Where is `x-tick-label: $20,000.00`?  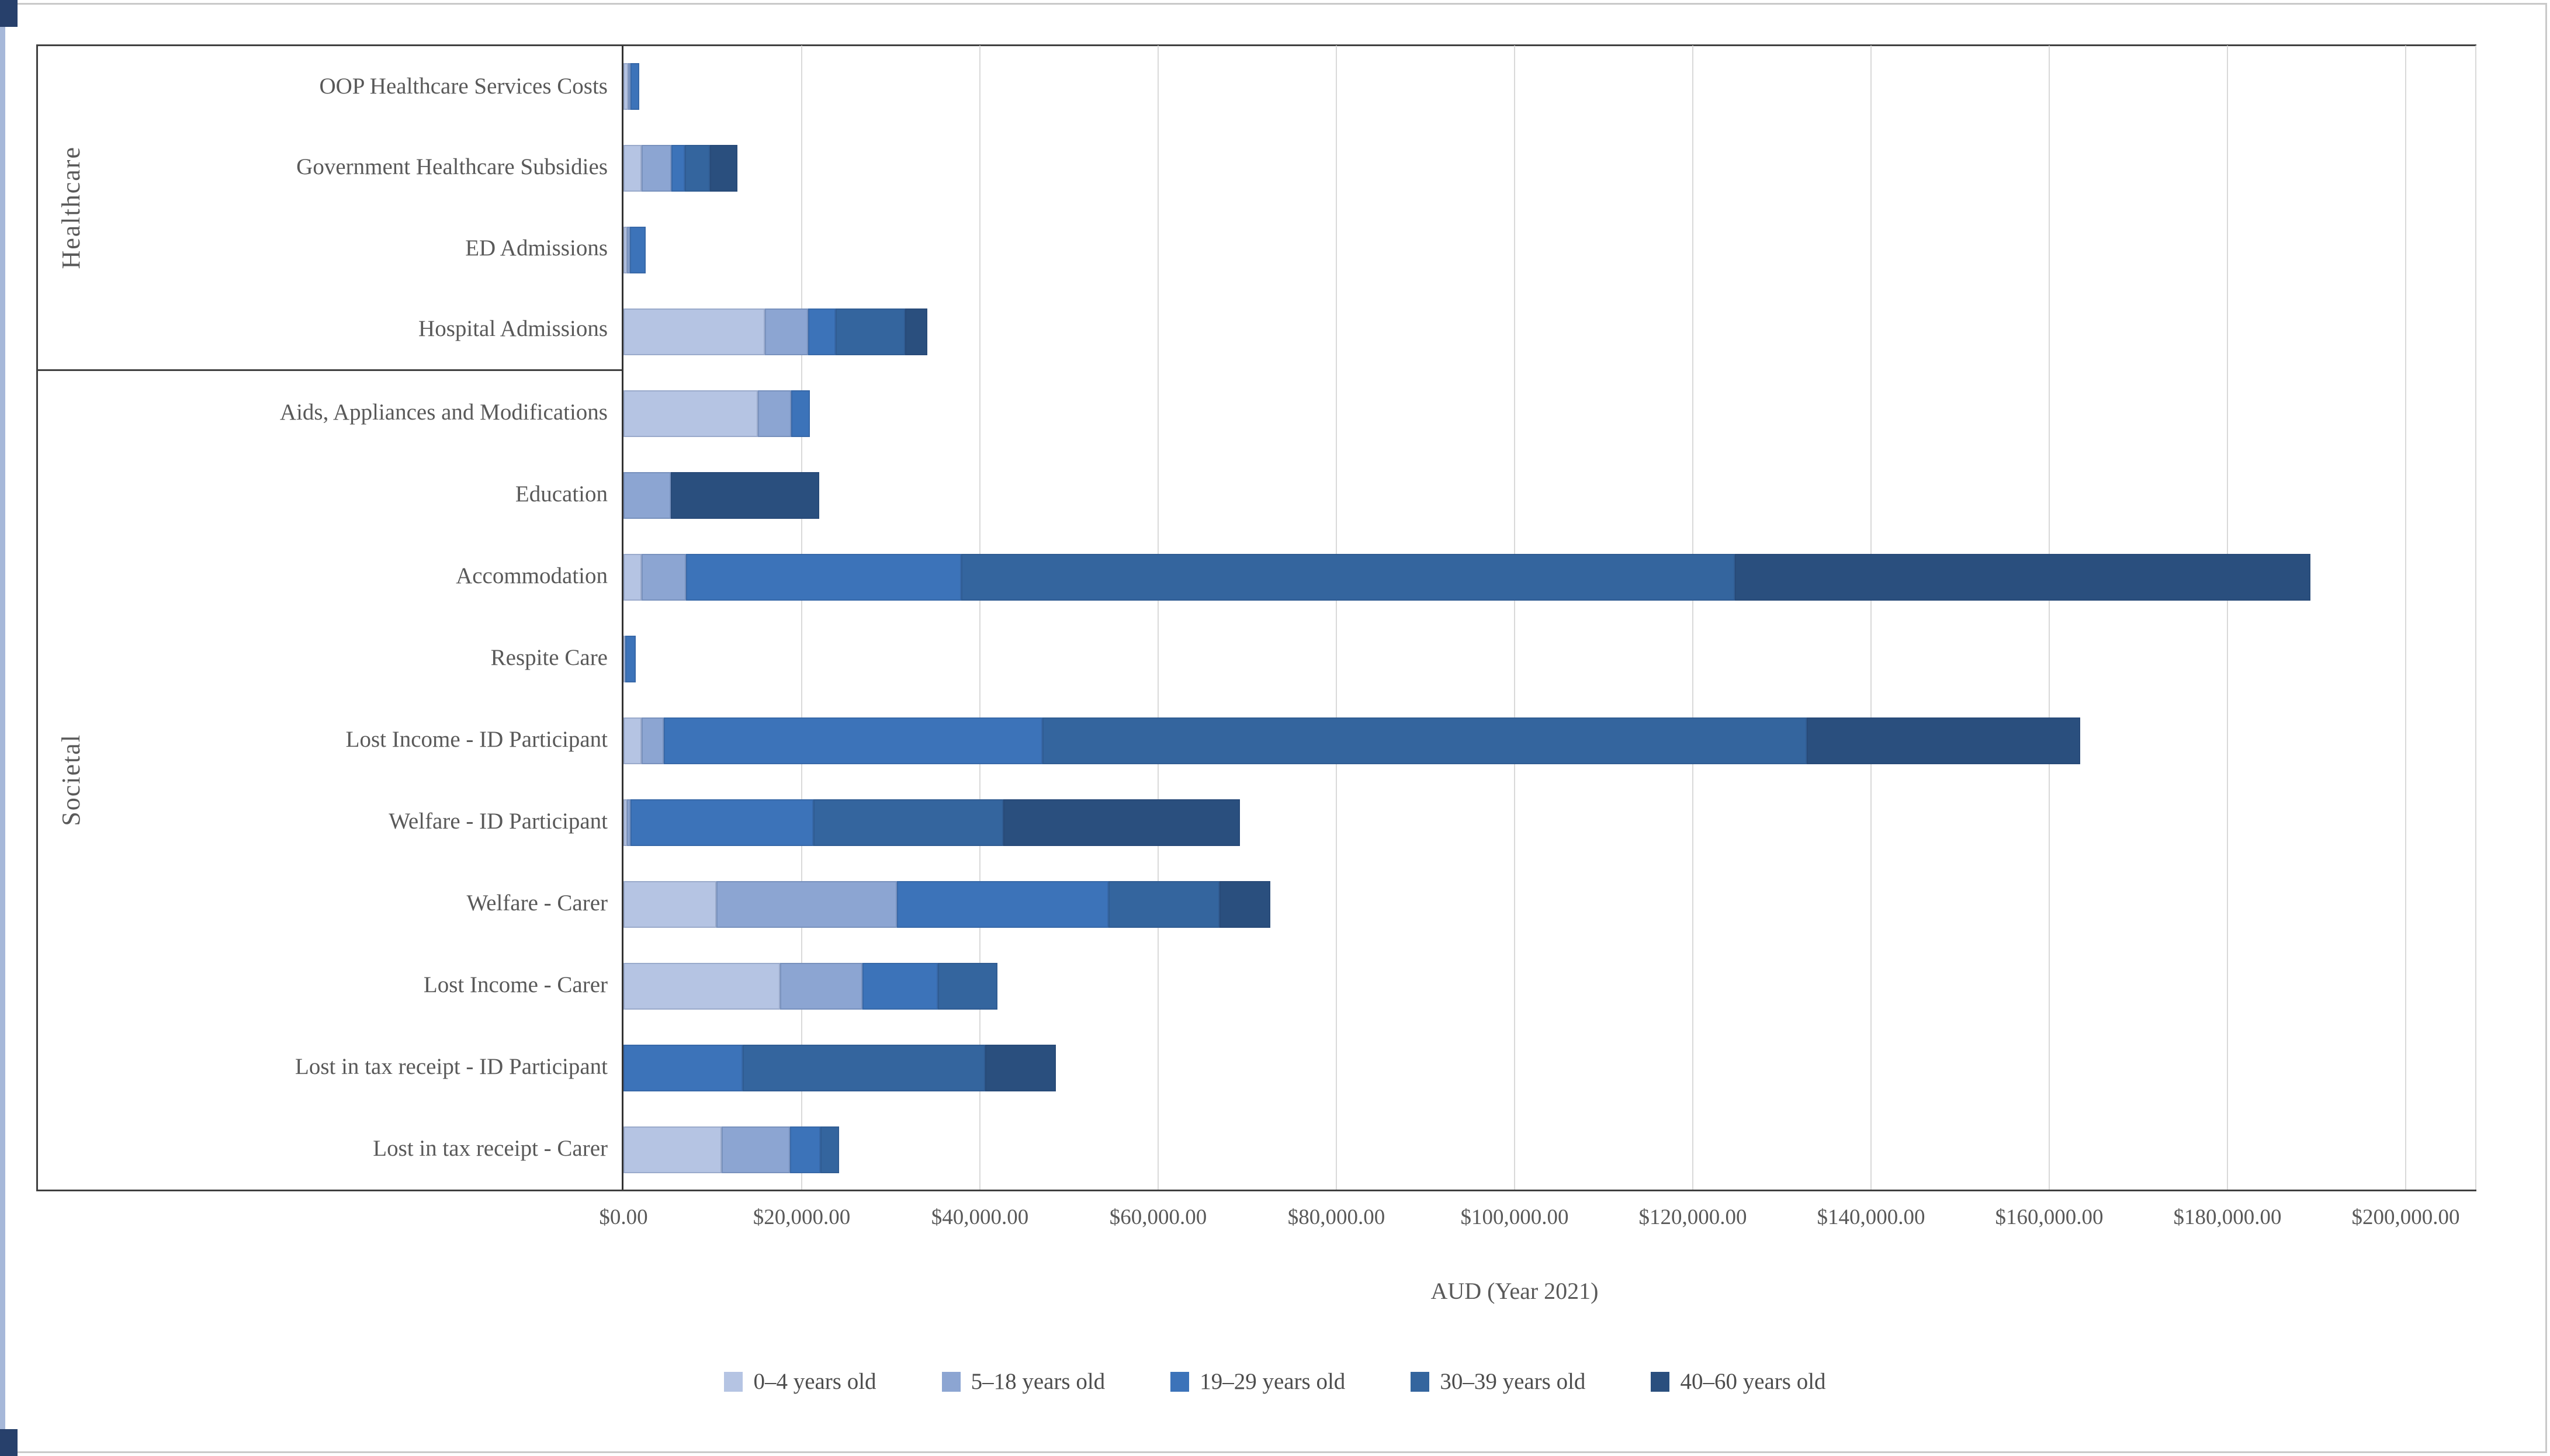 x-tick-label: $20,000.00 is located at coordinates (802, 1217).